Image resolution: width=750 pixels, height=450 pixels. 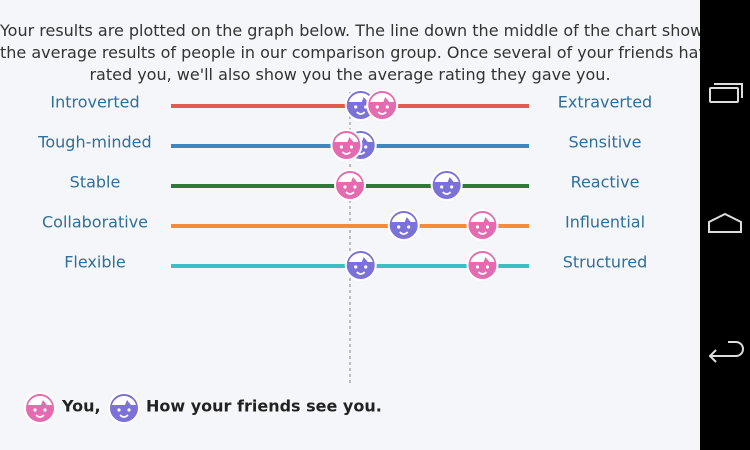 I want to click on back-button, so click(x=726, y=352).